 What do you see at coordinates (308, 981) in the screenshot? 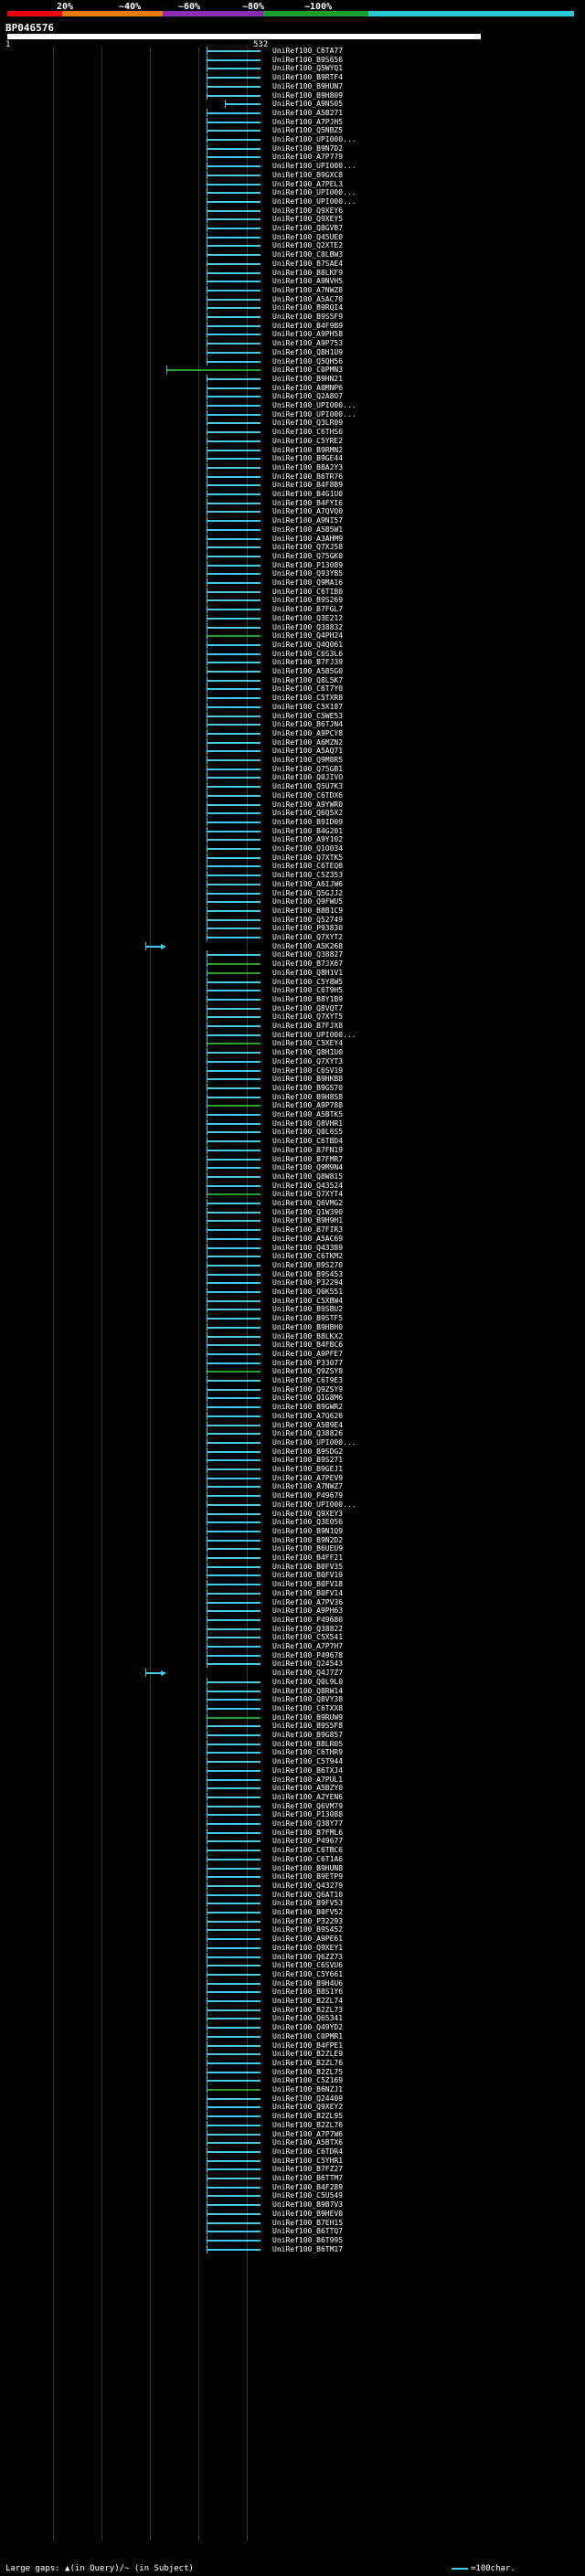
I see `hit-label: UniRef100_C5Y8W5` at bounding box center [308, 981].